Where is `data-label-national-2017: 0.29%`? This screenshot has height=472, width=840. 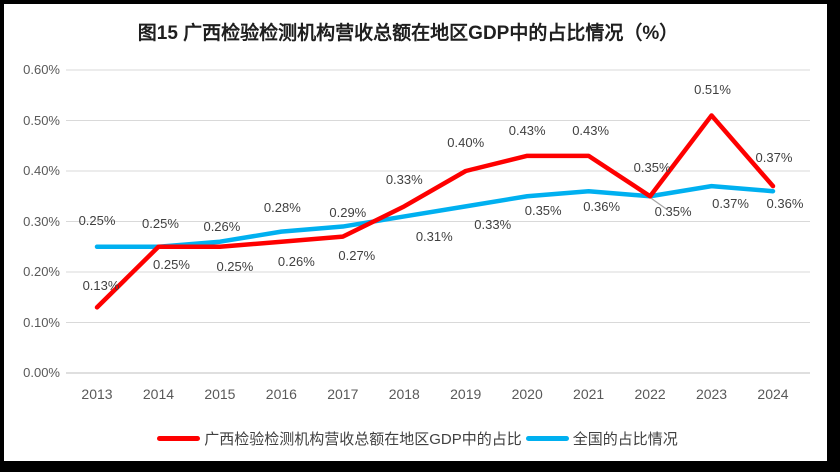
data-label-national-2017: 0.29% is located at coordinates (348, 212).